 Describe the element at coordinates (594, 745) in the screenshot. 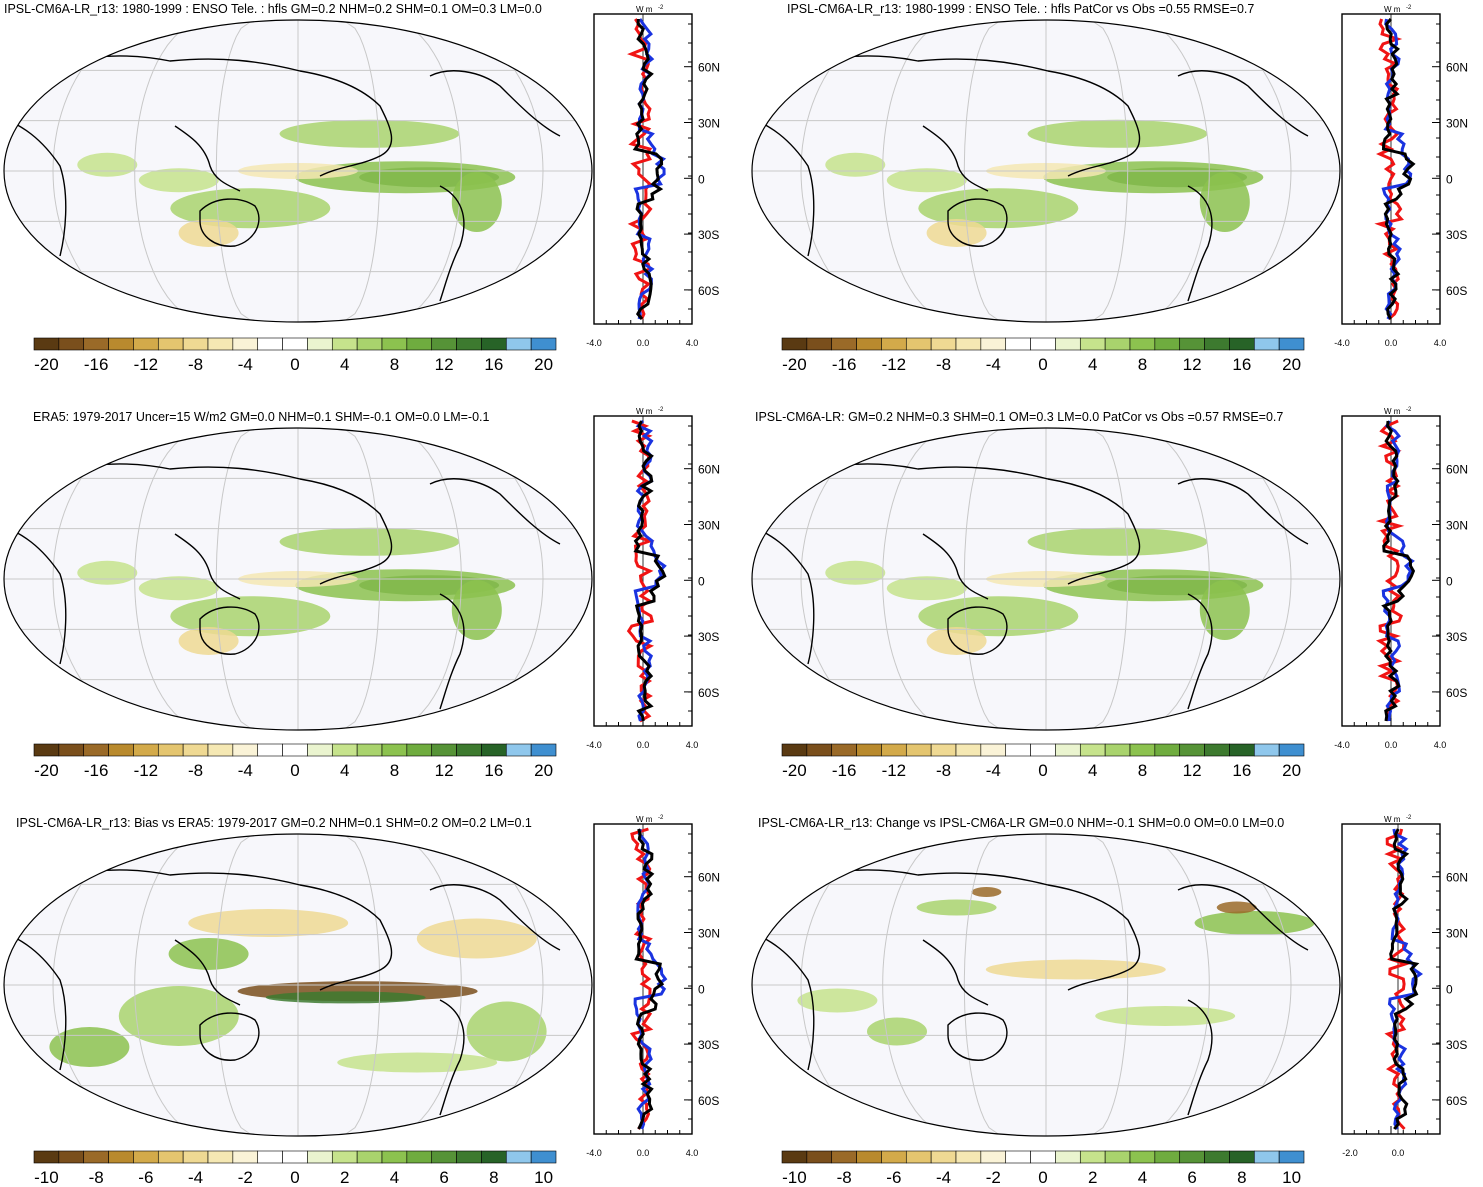

I see `profile-x-label: -4.0` at that location.